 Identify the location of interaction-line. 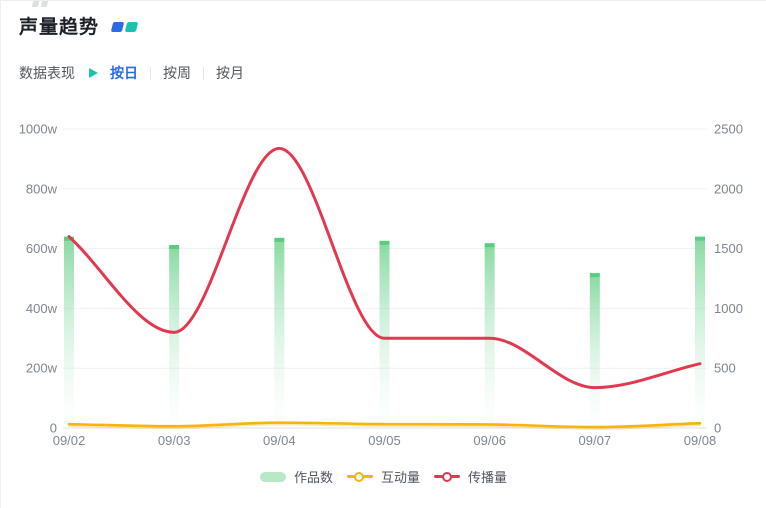
(384, 425).